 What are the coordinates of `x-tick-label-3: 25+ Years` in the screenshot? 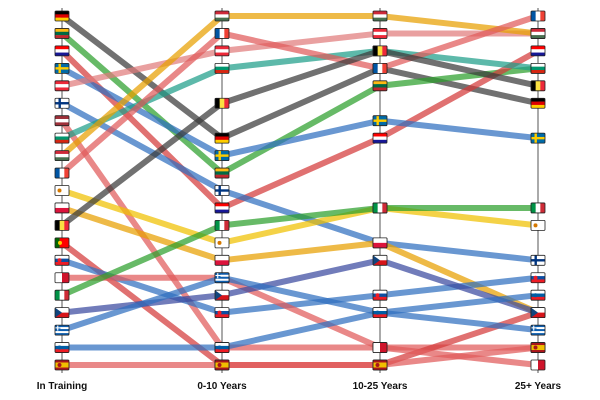 It's located at (538, 386).